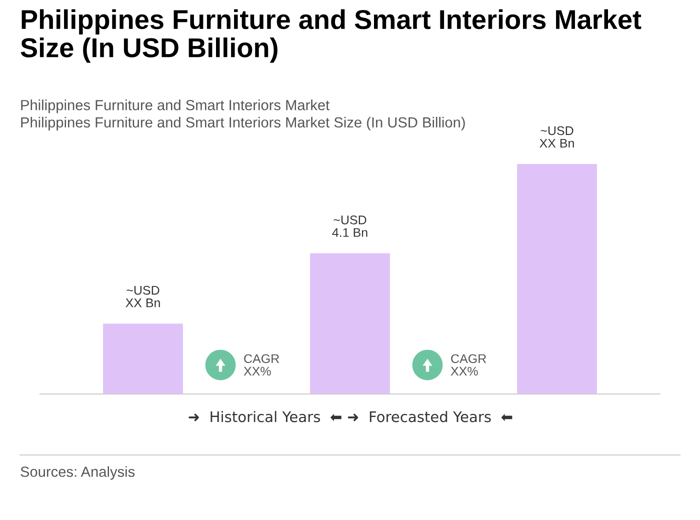 The image size is (700, 520). What do you see at coordinates (243, 115) in the screenshot?
I see `chart-subtitle: Philippines Furniture and Smart Interiors Market Philippines Furniture and Smart Interiors Market Size (In USD Billion)` at bounding box center [243, 115].